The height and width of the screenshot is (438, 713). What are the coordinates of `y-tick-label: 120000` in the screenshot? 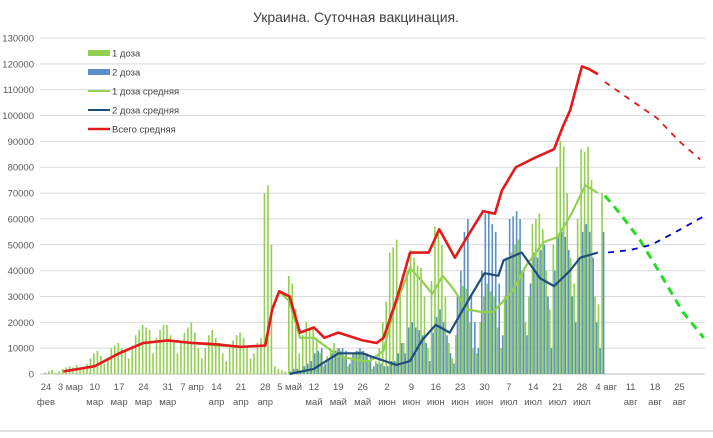 It's located at (18, 64).